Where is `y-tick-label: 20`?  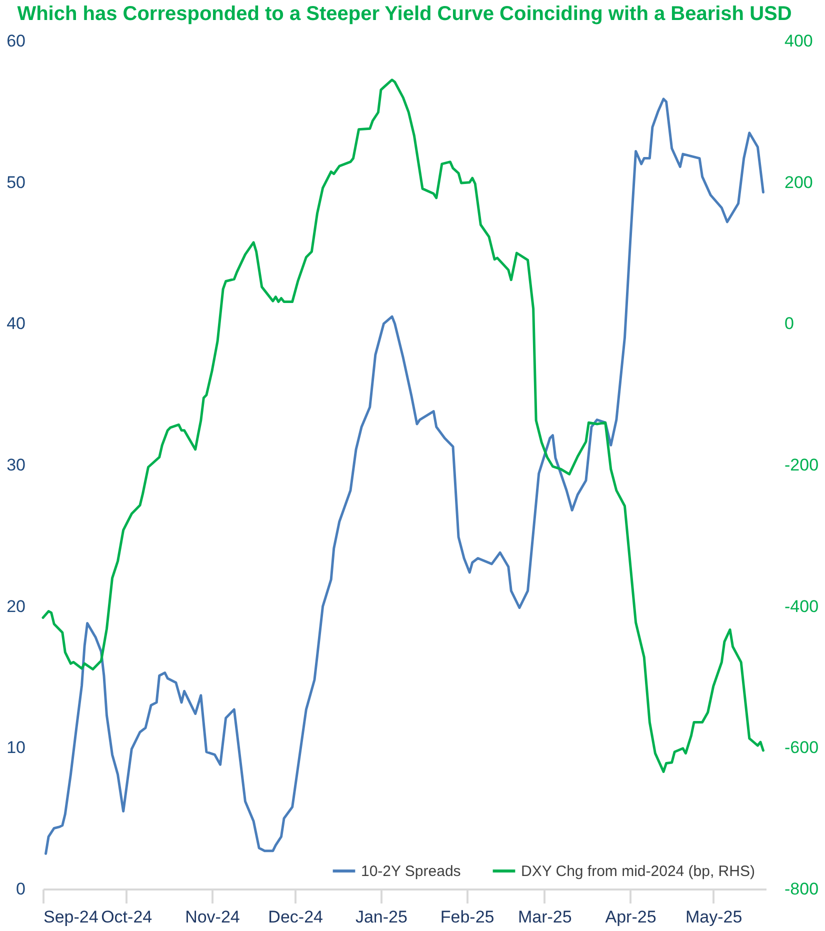 y-tick-label: 20 is located at coordinates (16, 606).